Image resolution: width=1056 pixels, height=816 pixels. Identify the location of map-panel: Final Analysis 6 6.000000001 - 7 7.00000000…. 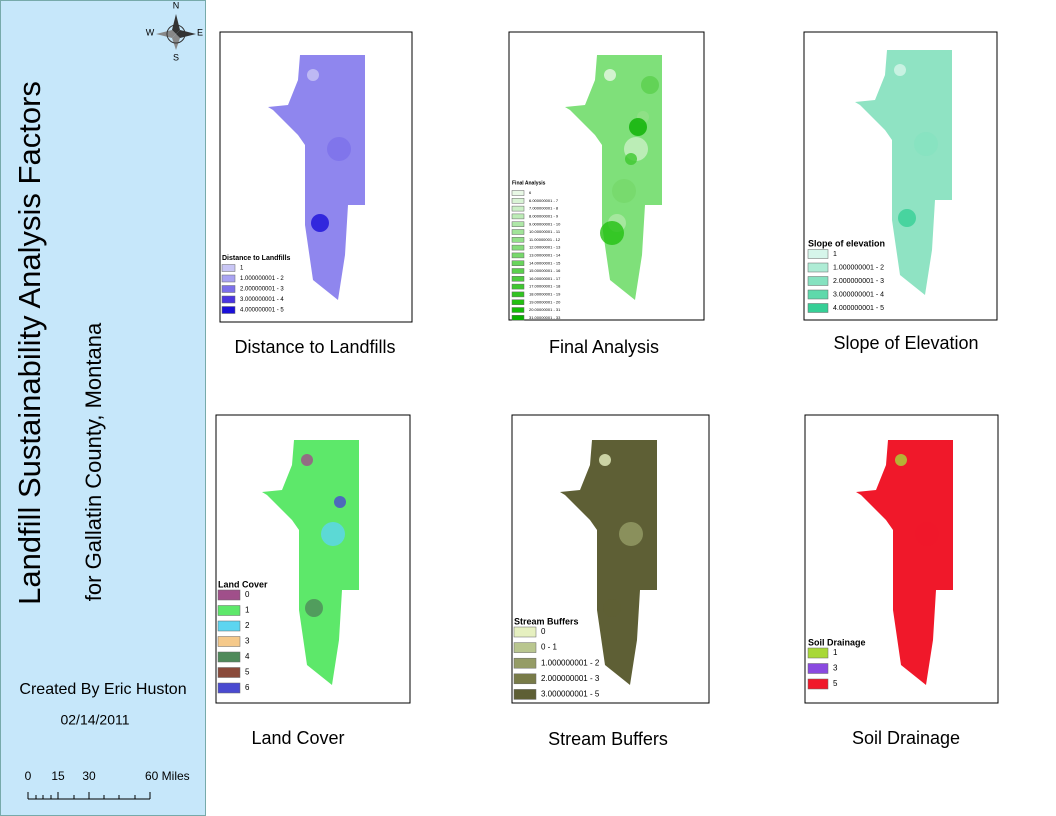
(606, 194).